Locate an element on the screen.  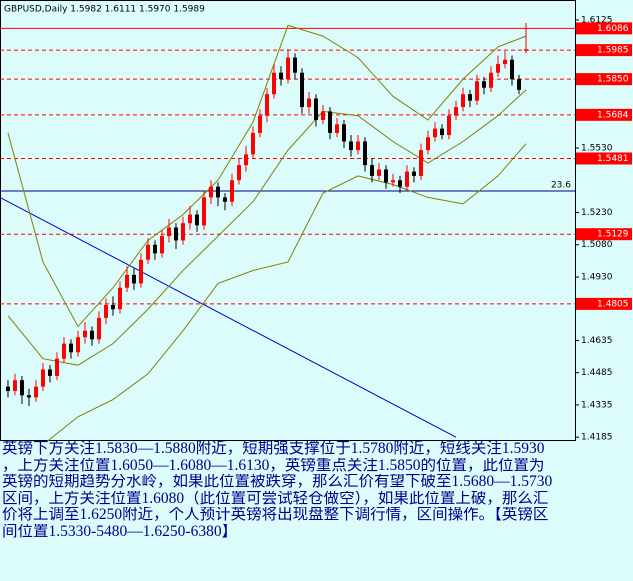
y-tick-label: 1.5230 is located at coordinates (597, 213).